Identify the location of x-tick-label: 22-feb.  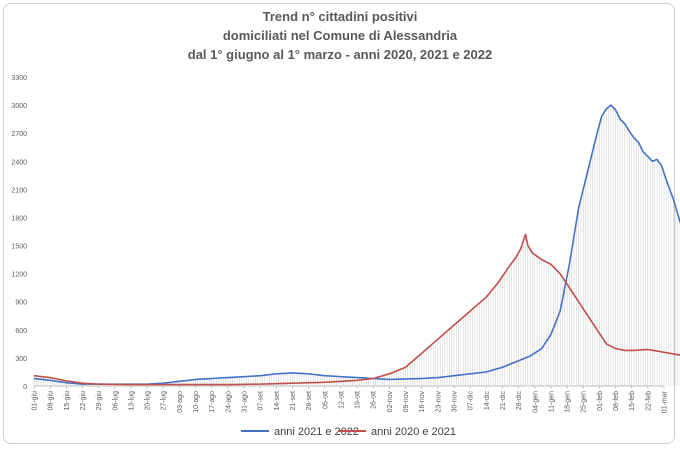
(648, 401).